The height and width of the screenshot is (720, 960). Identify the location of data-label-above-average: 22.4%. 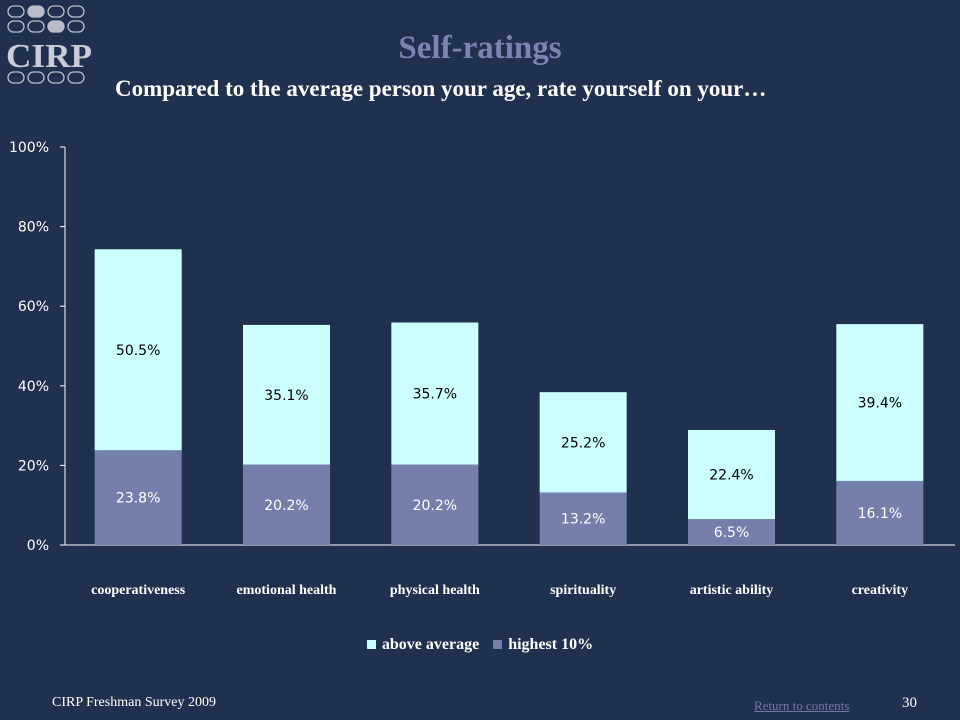
(731, 476).